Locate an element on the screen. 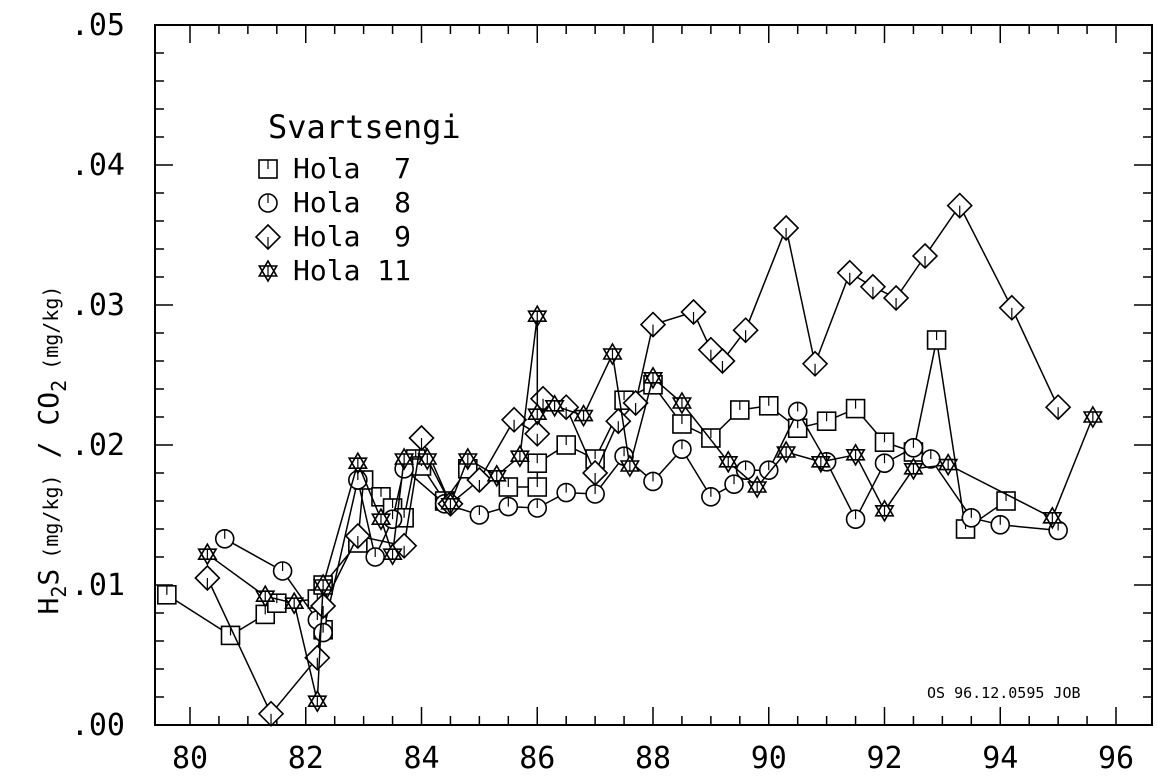  svg-text: H2S(mg/kg)/CO2(mg/kg) is located at coordinates (51, 450).